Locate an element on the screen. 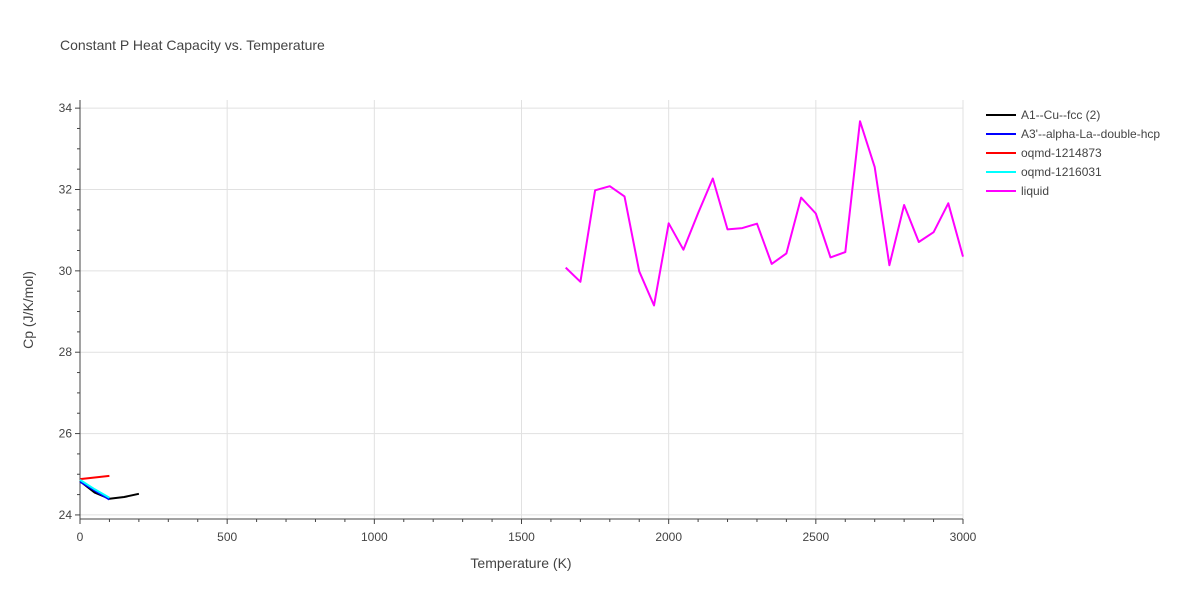 This screenshot has height=600, width=1200. legend-label: A1--Cu--fcc (2) is located at coordinates (1060, 115).